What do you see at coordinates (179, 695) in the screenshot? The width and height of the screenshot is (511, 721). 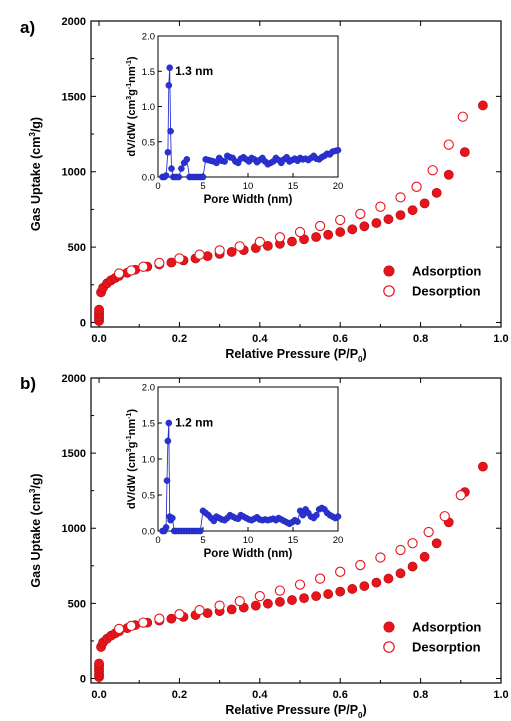 I see `x-tick-label: 0.2` at bounding box center [179, 695].